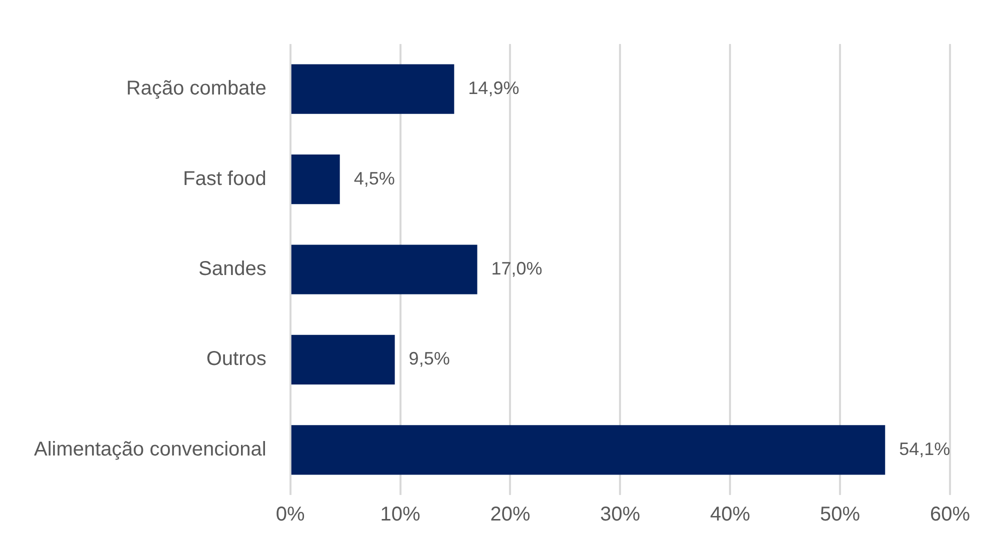 Image resolution: width=986 pixels, height=547 pixels. Describe the element at coordinates (516, 268) in the screenshot. I see `data-label: 17,0%` at that location.